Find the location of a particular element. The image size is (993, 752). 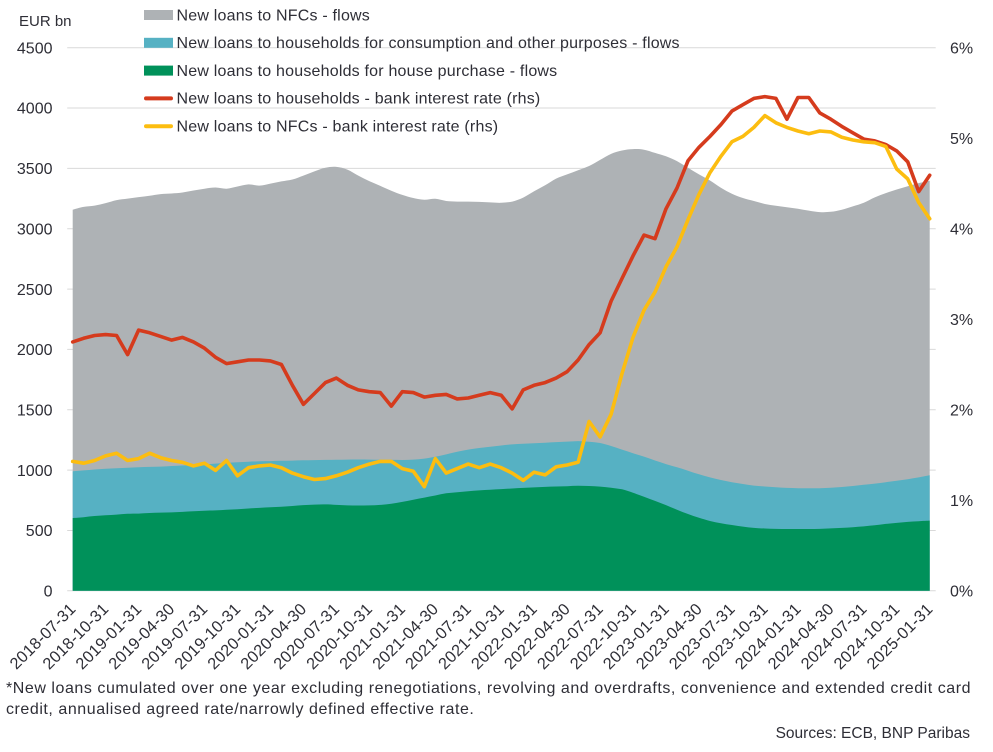

svg-text: 4000 is located at coordinates (35, 109).